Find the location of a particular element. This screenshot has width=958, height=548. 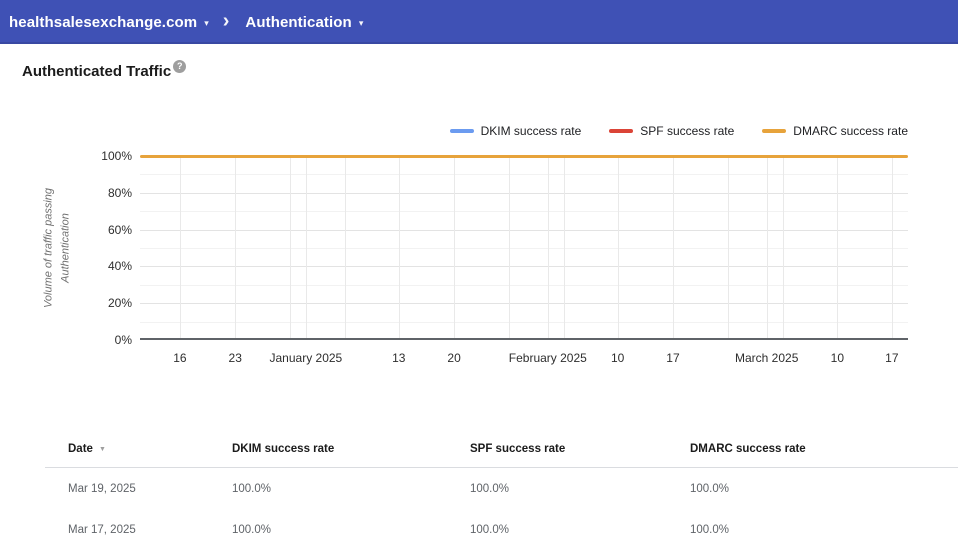

y-tick-label: 60% is located at coordinates (119, 229).